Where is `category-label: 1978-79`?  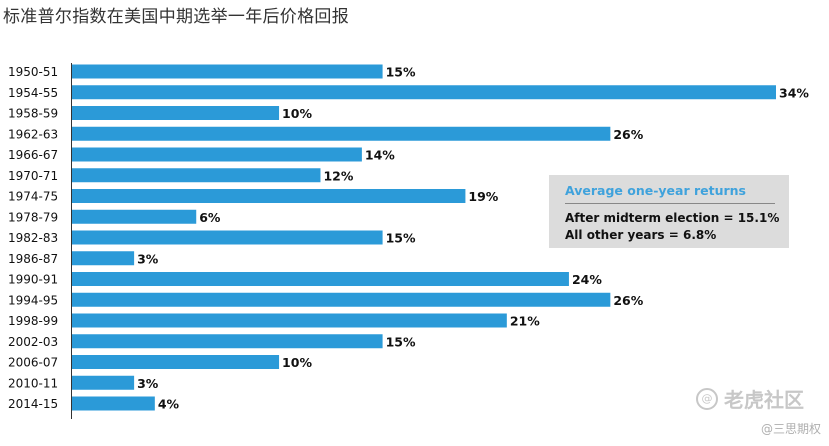 category-label: 1978-79 is located at coordinates (33, 217).